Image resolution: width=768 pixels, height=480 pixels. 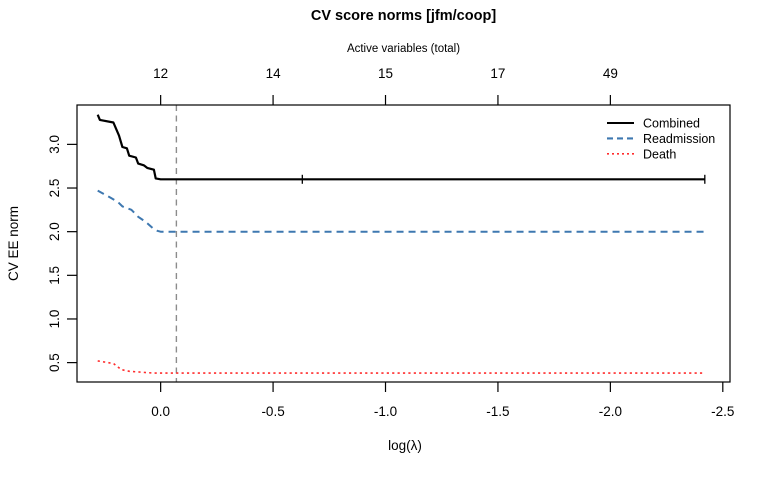 I want to click on x-tick-label: -2.0, so click(x=610, y=411).